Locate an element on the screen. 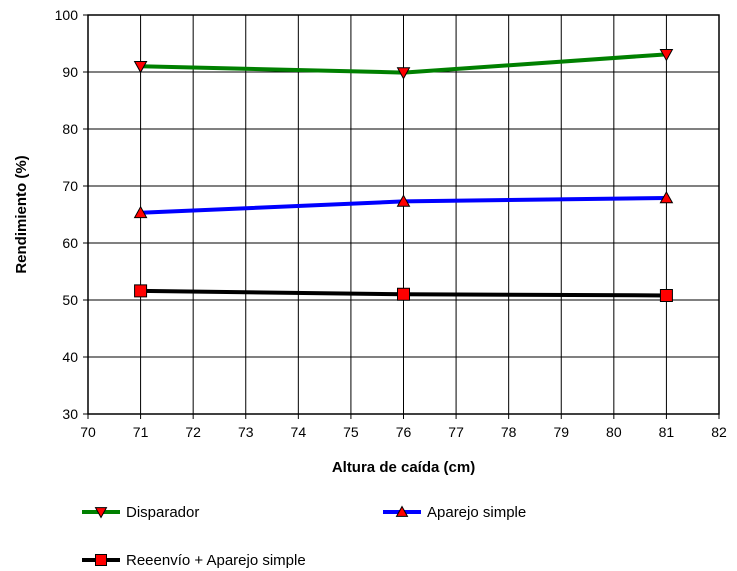  legend-item-disparador: Disparador is located at coordinates (140, 512).